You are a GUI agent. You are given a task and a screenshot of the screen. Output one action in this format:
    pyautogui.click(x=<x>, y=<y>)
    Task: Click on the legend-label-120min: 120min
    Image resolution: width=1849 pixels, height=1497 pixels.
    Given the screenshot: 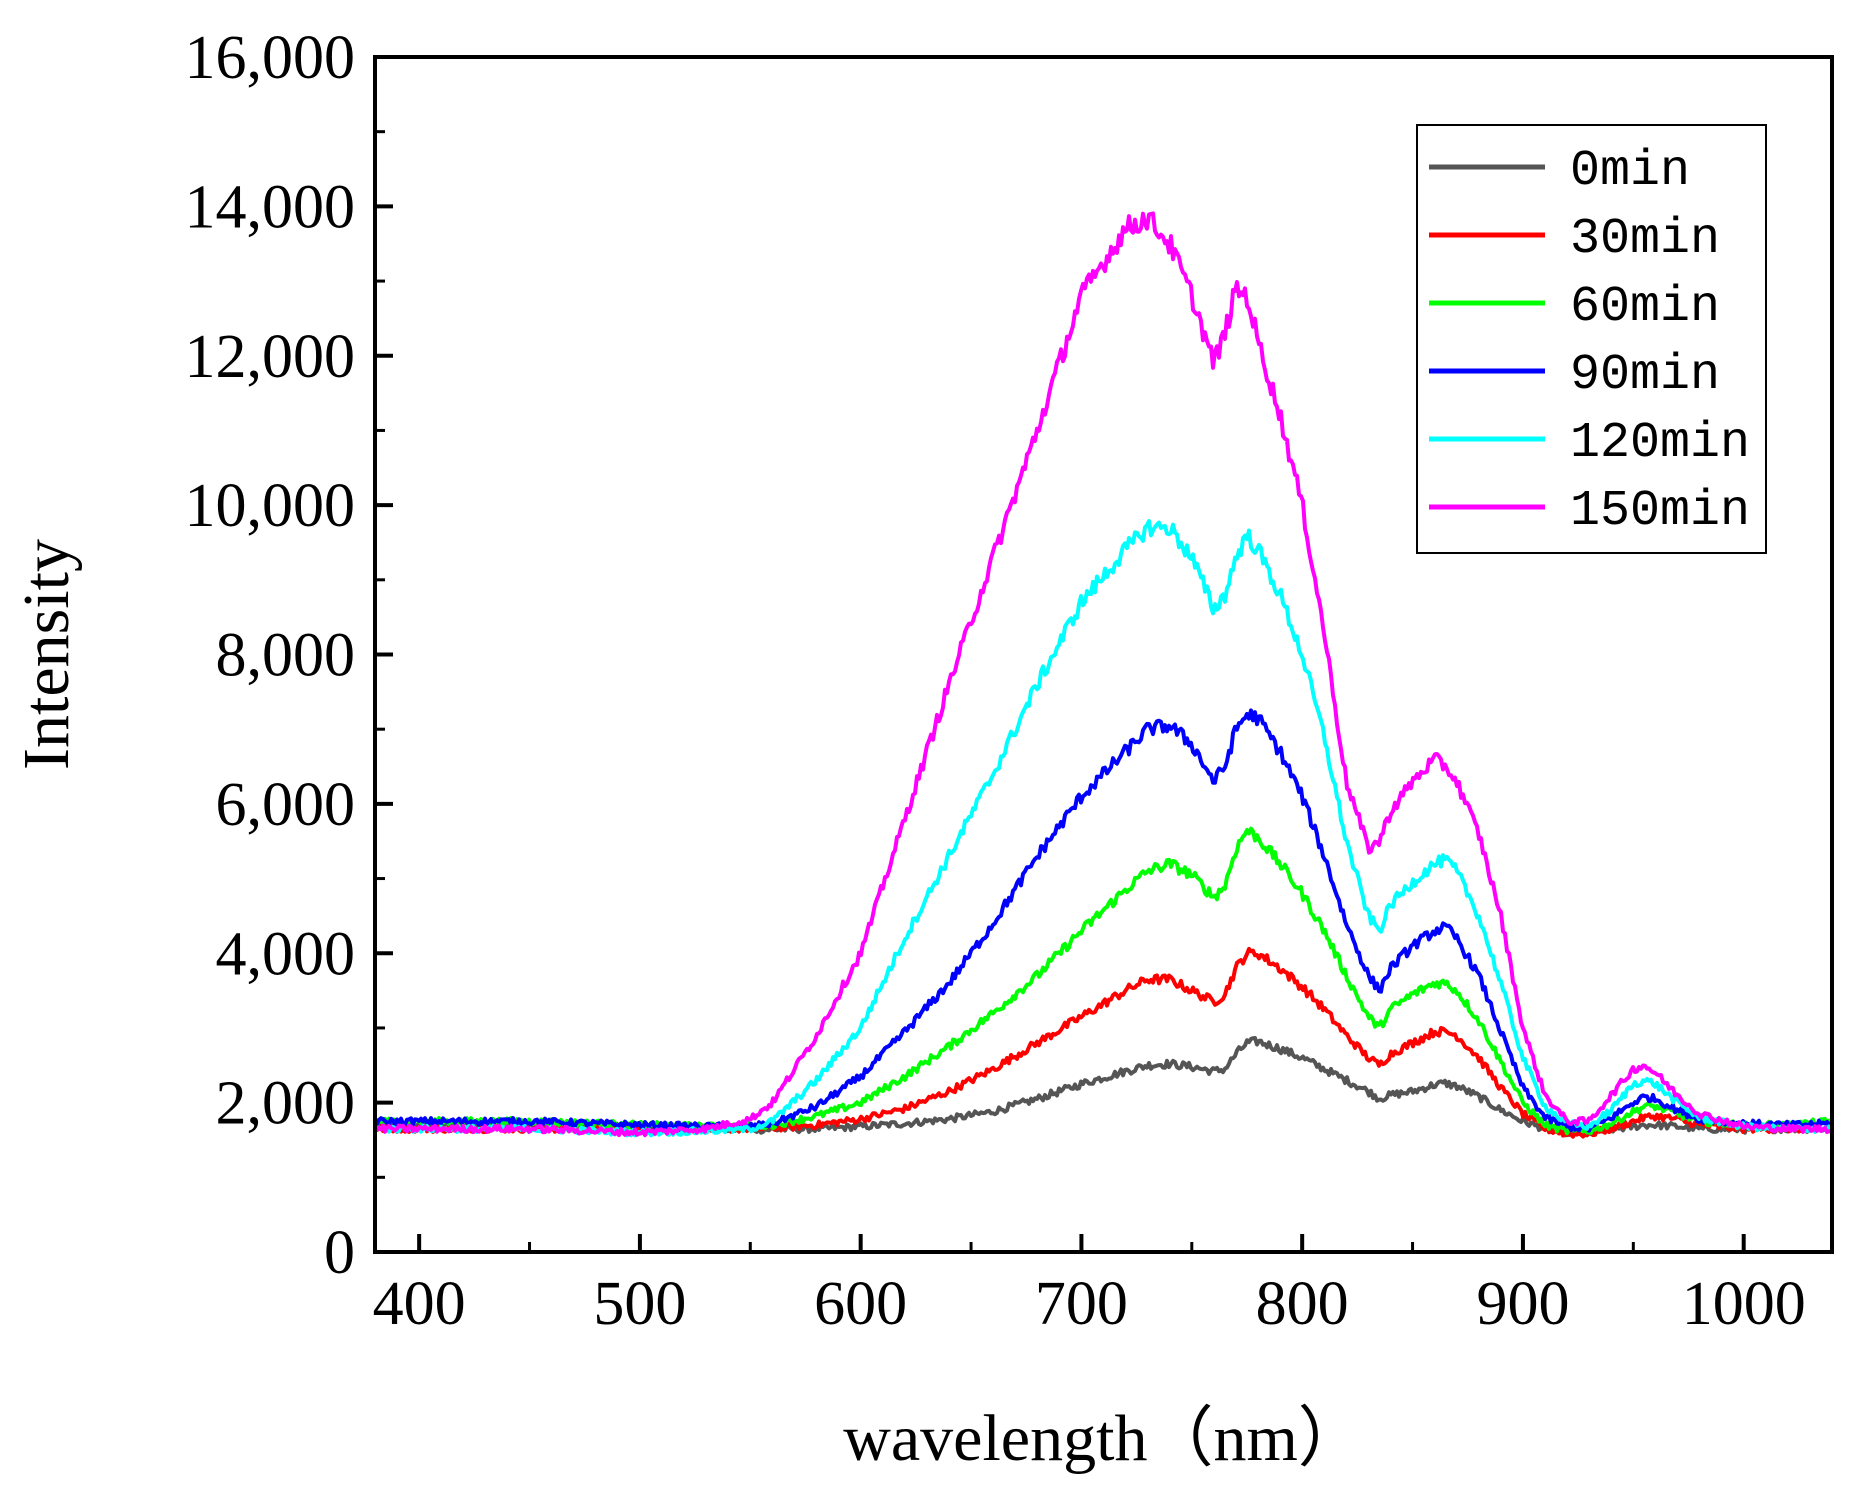 What is the action you would take?
    pyautogui.click(x=1660, y=443)
    